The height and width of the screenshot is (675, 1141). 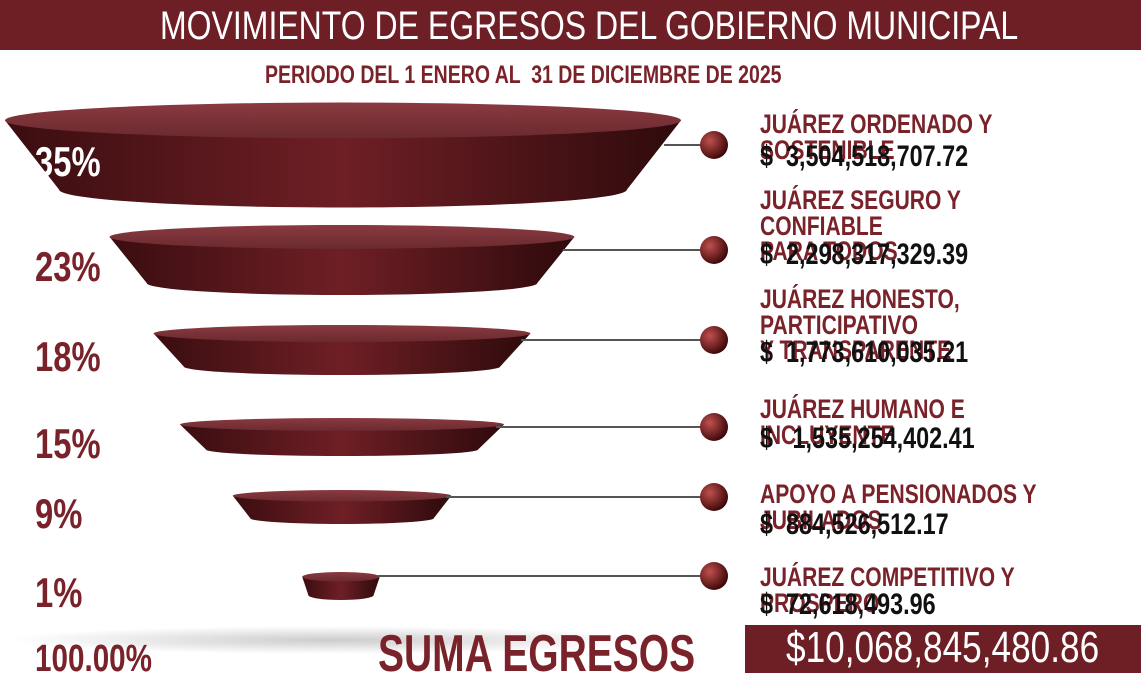 I want to click on title-bar, so click(x=570, y=25).